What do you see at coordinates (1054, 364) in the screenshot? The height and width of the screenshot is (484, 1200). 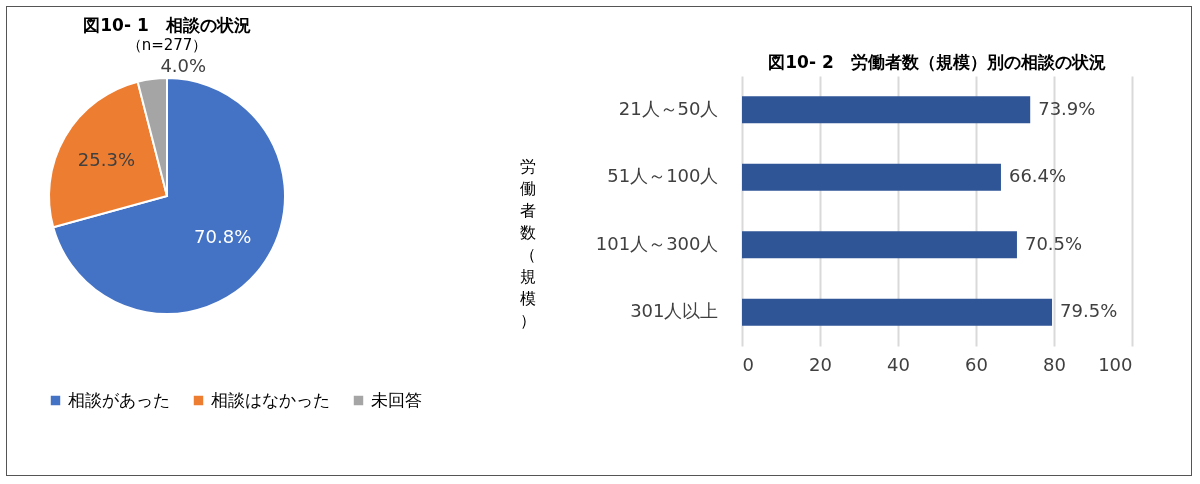 I see `x-tick-label: 80` at bounding box center [1054, 364].